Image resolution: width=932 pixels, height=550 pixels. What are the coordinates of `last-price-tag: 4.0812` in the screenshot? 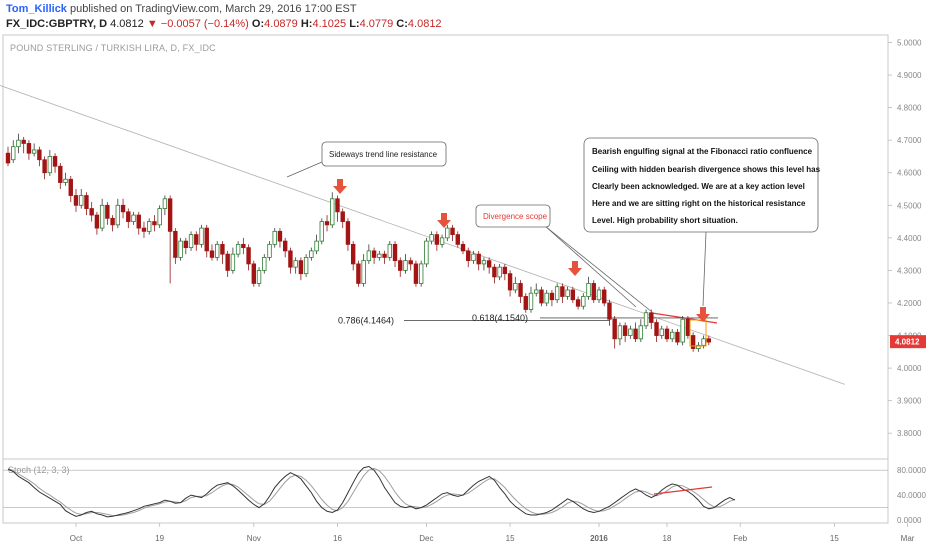 It's located at (908, 342).